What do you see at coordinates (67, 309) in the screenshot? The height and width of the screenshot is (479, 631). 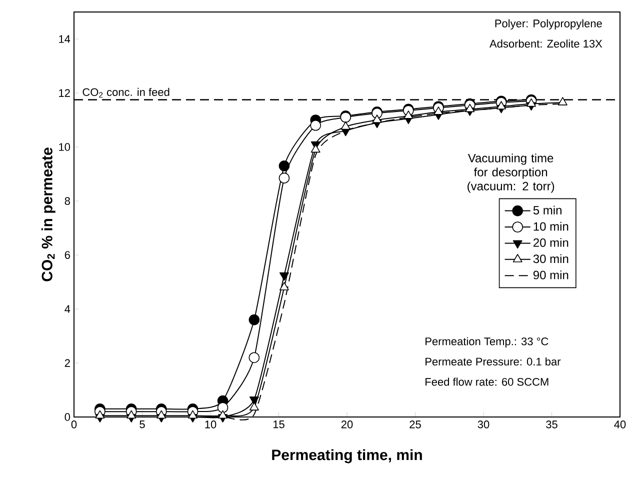 I see `y-tick-label: 4` at bounding box center [67, 309].